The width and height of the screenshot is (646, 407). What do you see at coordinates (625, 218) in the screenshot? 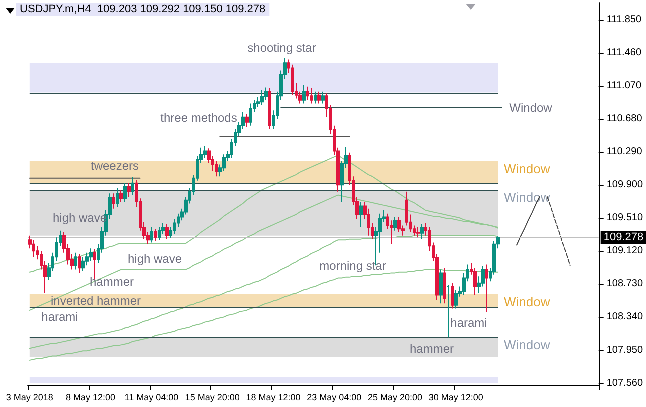
I see `y-tick-label: 109.510` at bounding box center [625, 218].